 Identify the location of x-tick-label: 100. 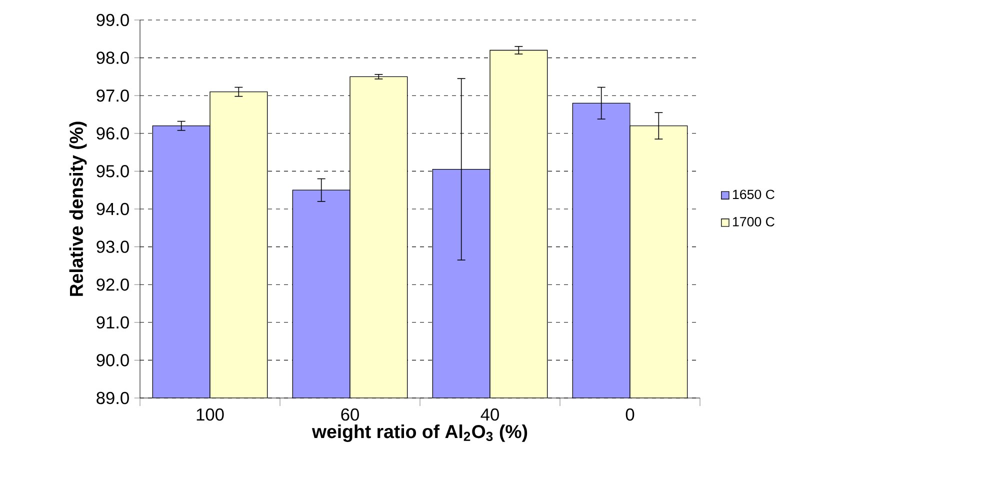
(210, 414).